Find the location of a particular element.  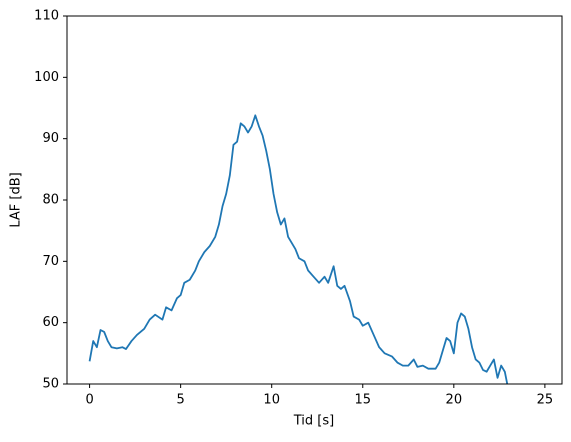

y-tick-label: 100 is located at coordinates (46, 77).